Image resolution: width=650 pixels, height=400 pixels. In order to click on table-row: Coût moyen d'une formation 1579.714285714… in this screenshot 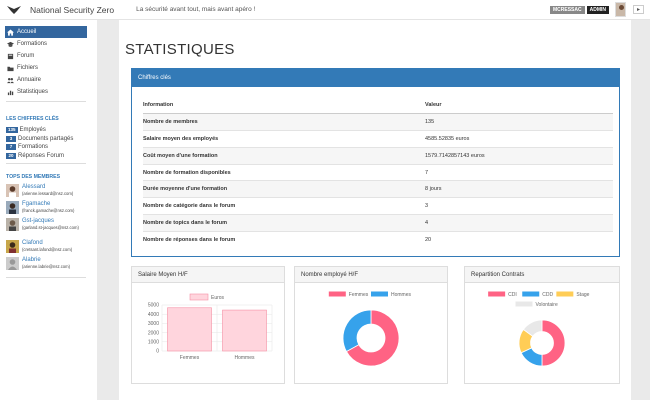, I will do `click(378, 155)`.